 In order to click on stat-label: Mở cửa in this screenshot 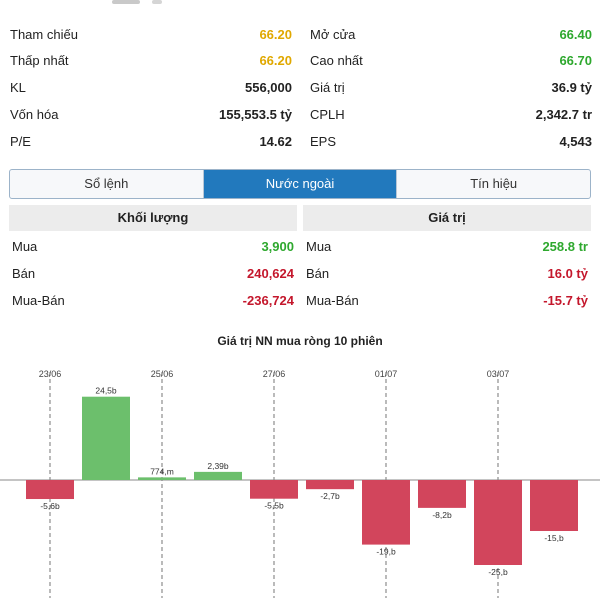, I will do `click(333, 34)`.